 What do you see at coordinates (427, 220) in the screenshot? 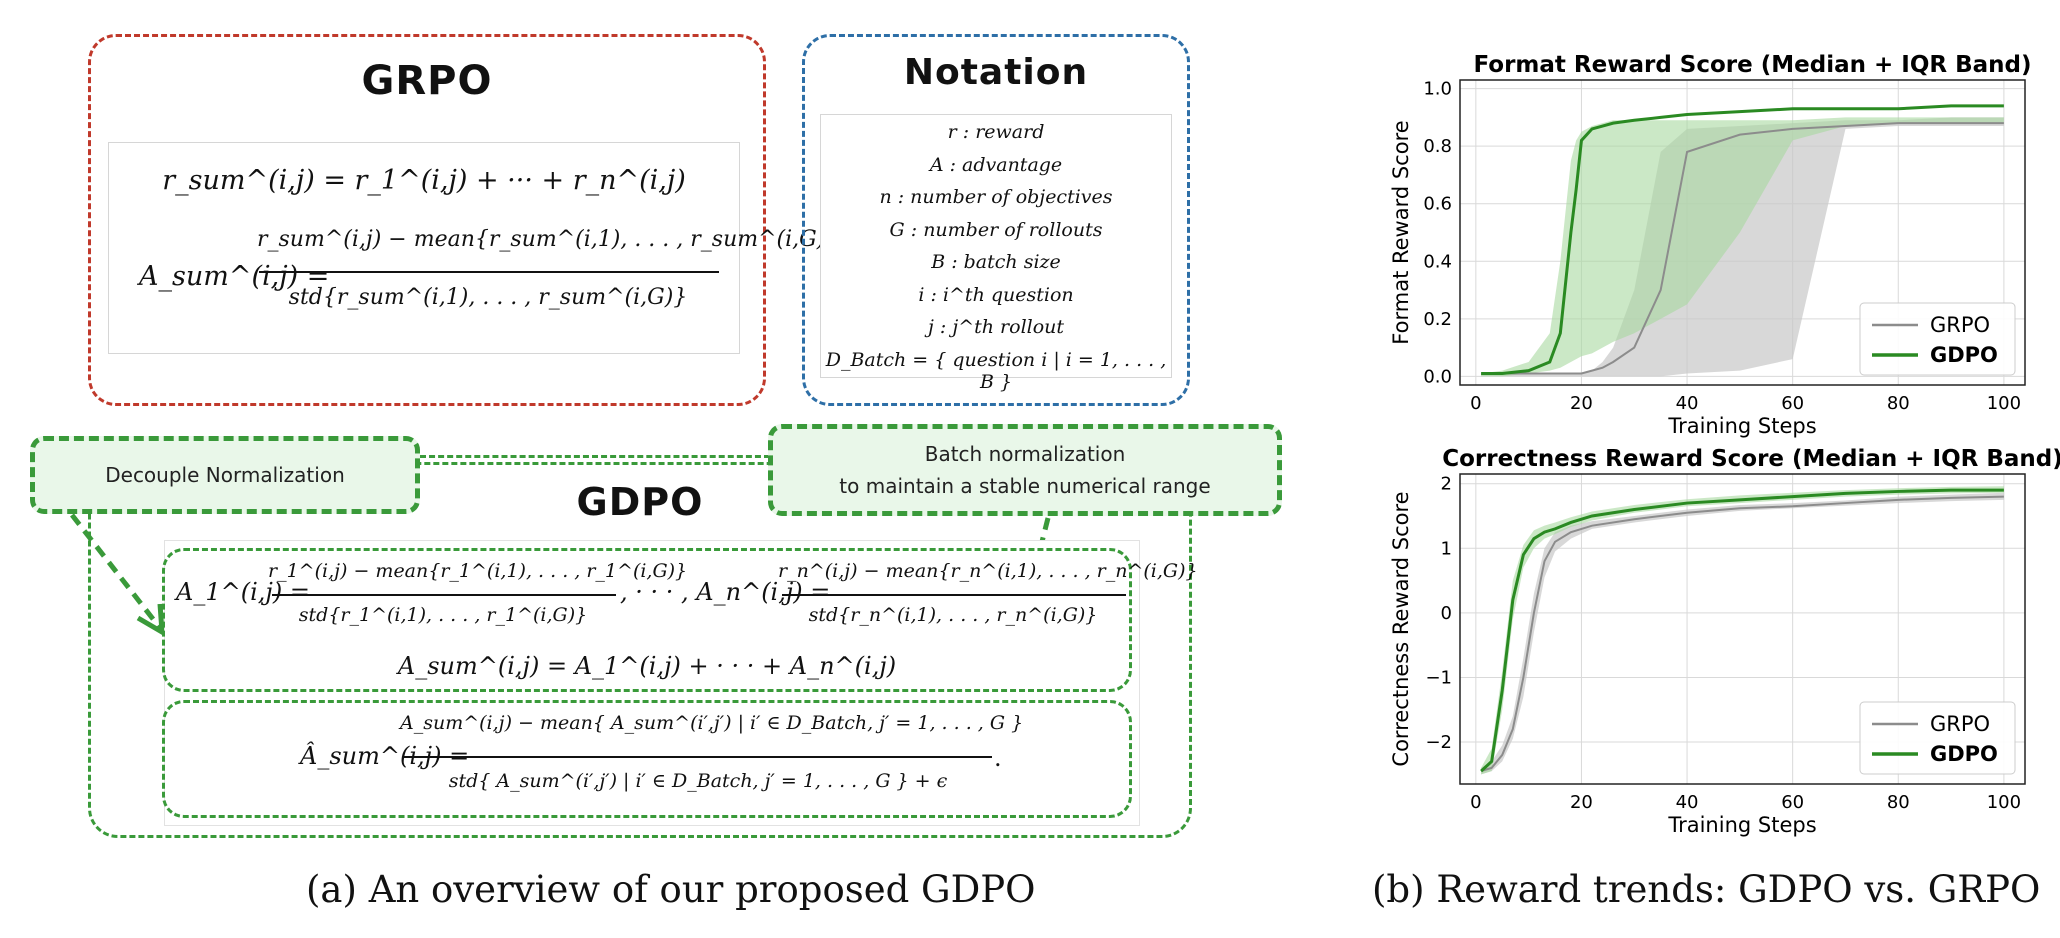
I see `grpo-box` at bounding box center [427, 220].